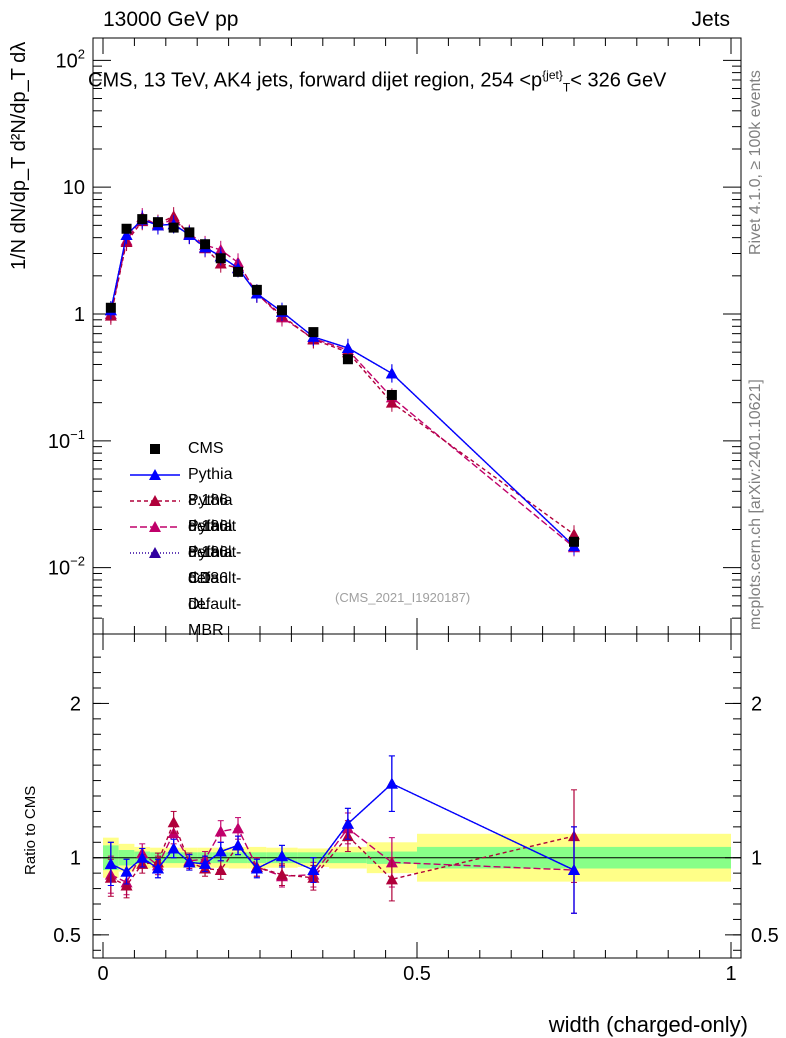  I want to click on title-sub: T, so click(566, 87).